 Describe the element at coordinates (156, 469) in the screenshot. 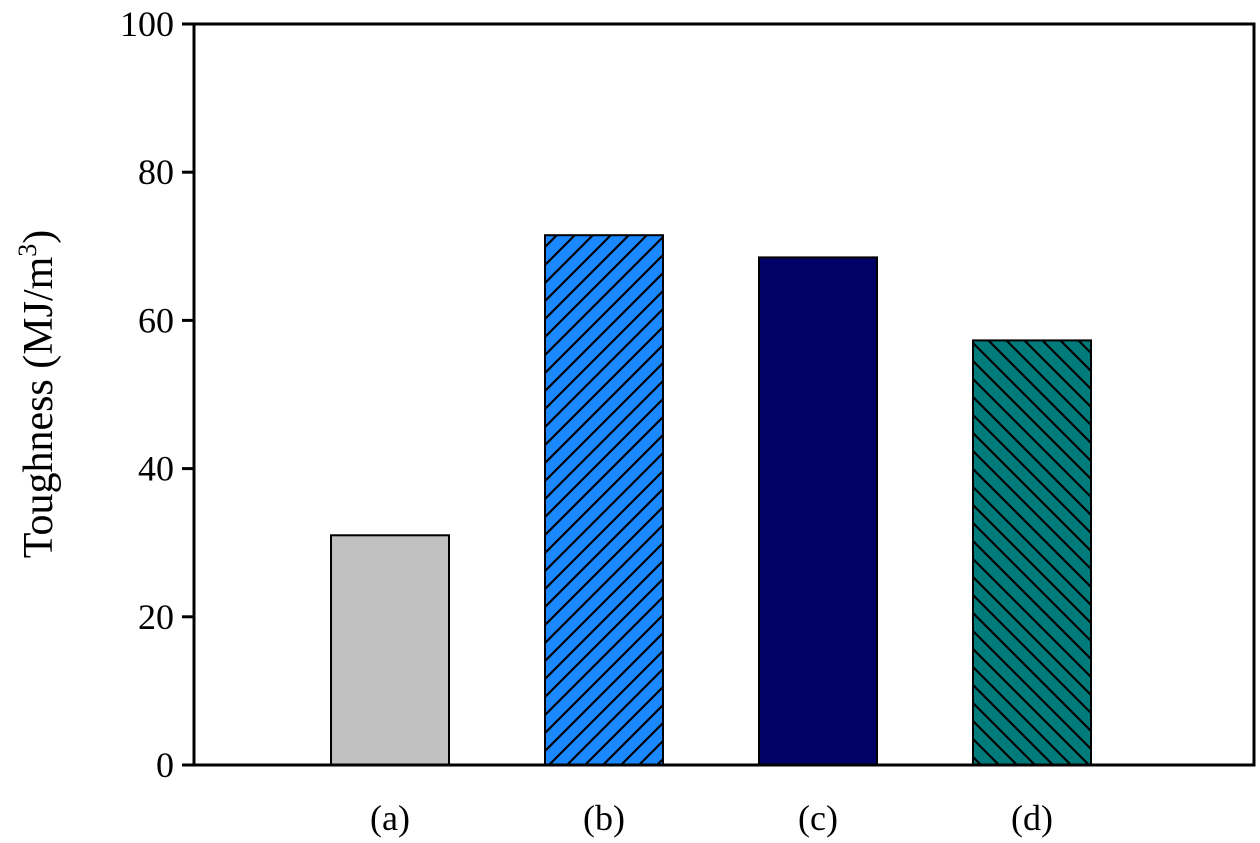

I see `y-tick-label: 40` at that location.